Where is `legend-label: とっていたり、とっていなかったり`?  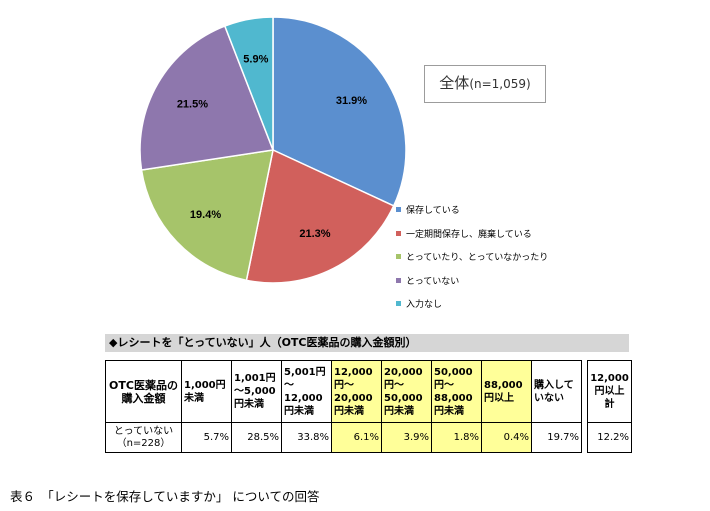 legend-label: とっていたり、とっていなかったり is located at coordinates (477, 258).